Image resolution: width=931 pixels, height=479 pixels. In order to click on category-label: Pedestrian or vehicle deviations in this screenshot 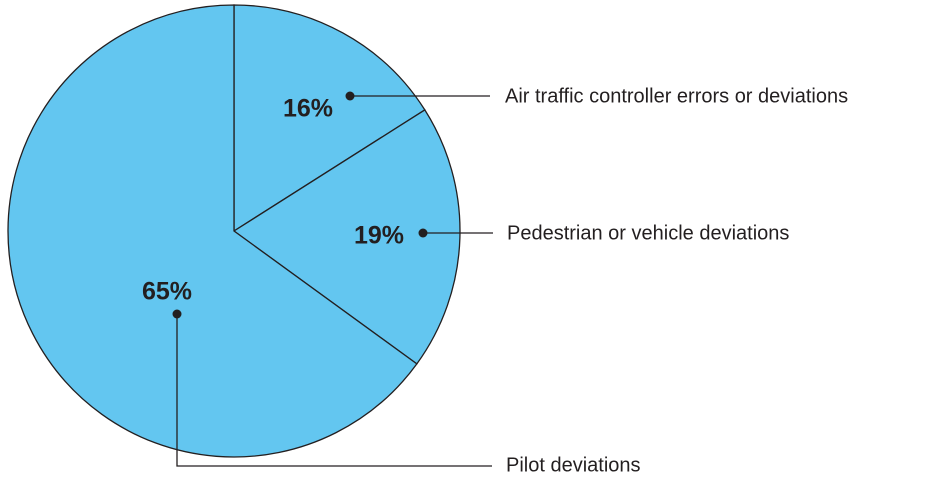, I will do `click(648, 233)`.